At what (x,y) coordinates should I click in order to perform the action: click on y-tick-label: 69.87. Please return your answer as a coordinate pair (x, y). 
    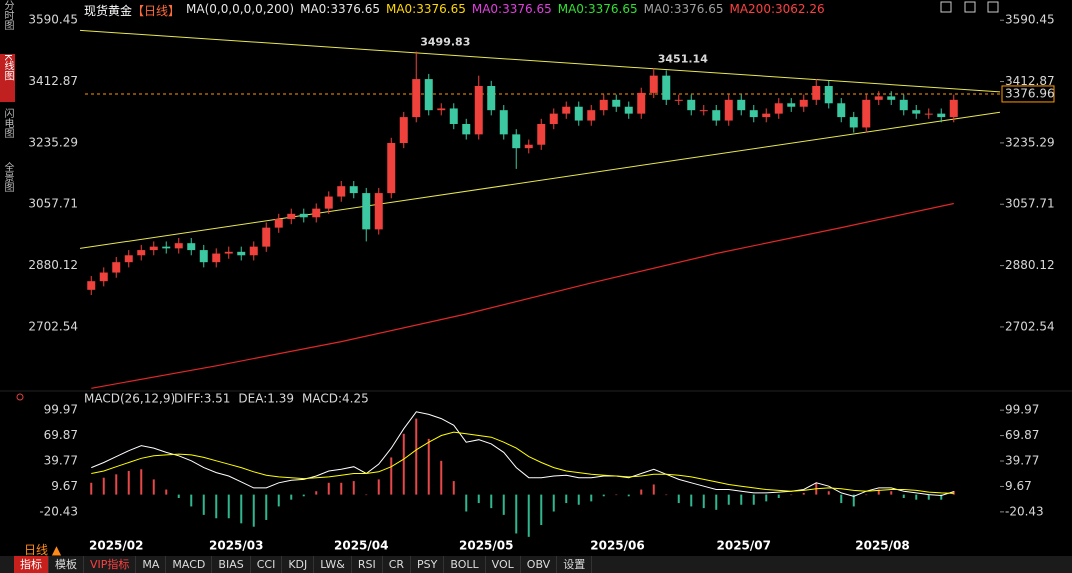
    Looking at the image, I should click on (61, 435).